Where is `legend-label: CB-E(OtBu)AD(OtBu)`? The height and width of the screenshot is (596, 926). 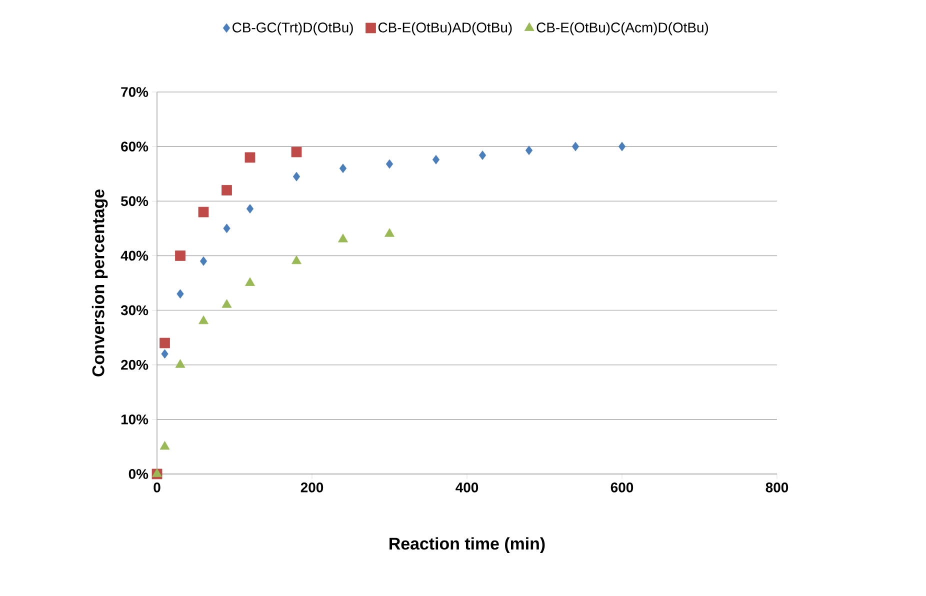 legend-label: CB-E(OtBu)AD(OtBu) is located at coordinates (445, 29).